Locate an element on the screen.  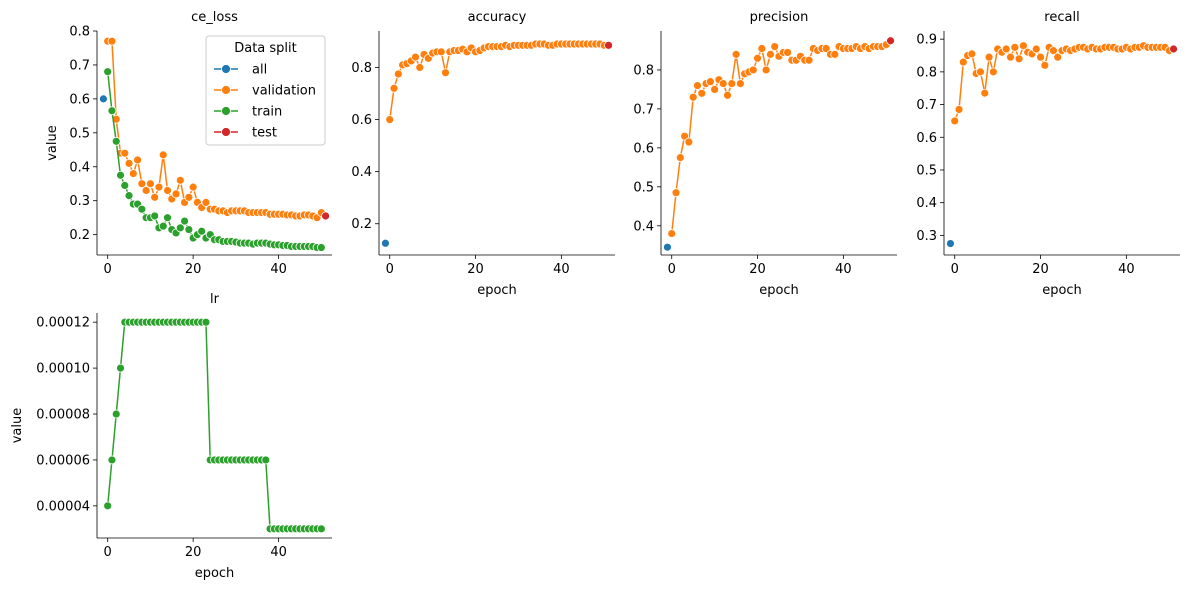
legend-label: test is located at coordinates (264, 133).